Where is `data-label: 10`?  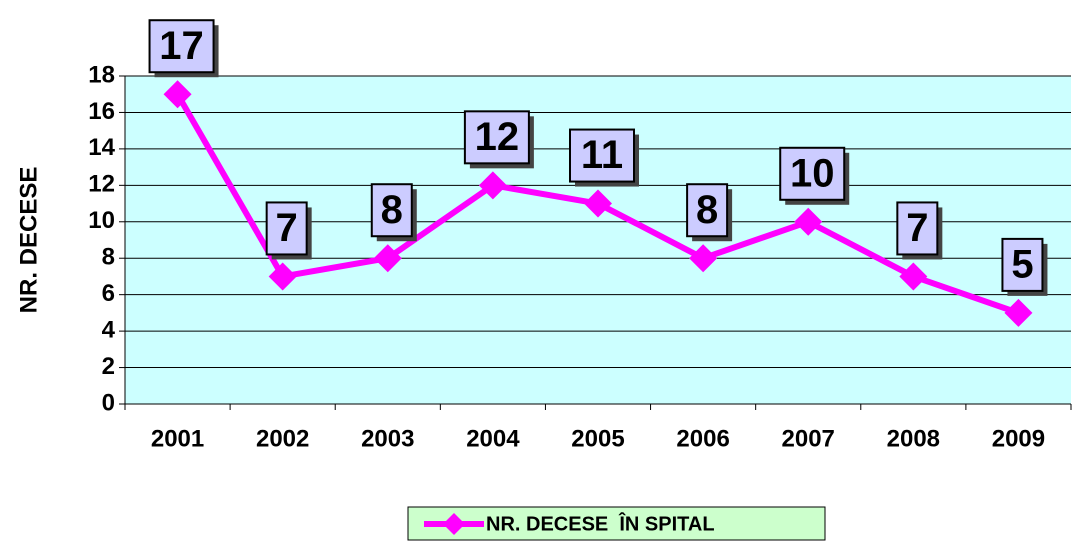 data-label: 10 is located at coordinates (812, 173).